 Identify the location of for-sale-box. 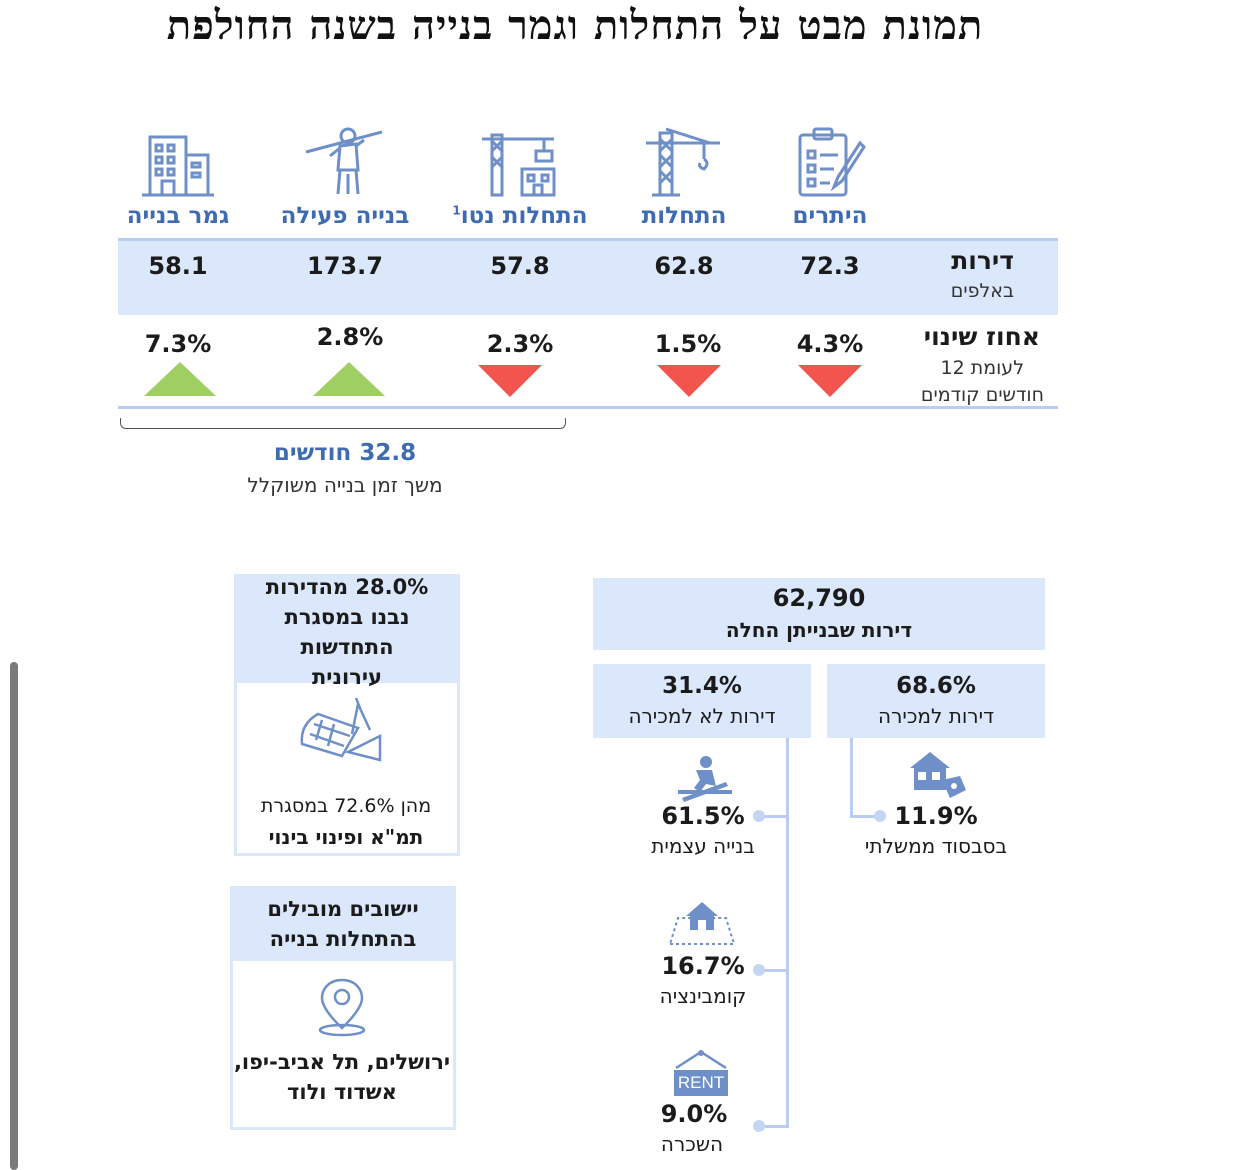
(936, 701).